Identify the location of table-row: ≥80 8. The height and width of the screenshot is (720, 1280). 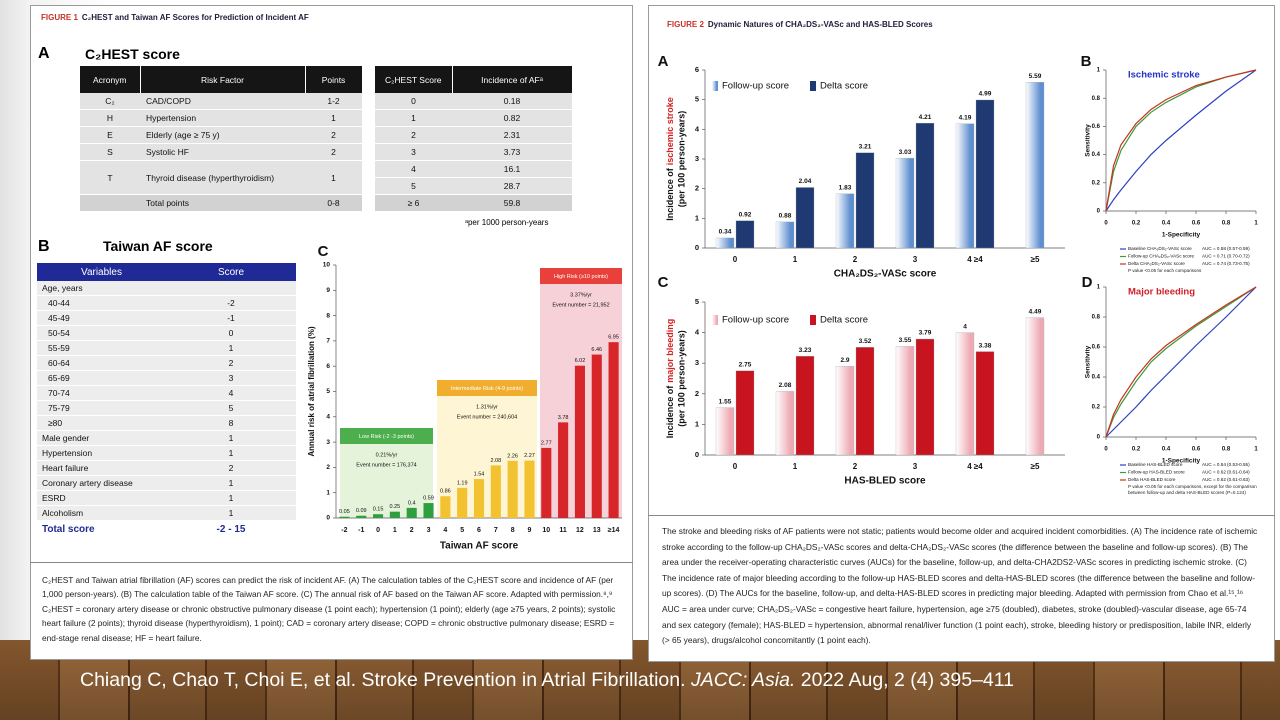
(166, 423).